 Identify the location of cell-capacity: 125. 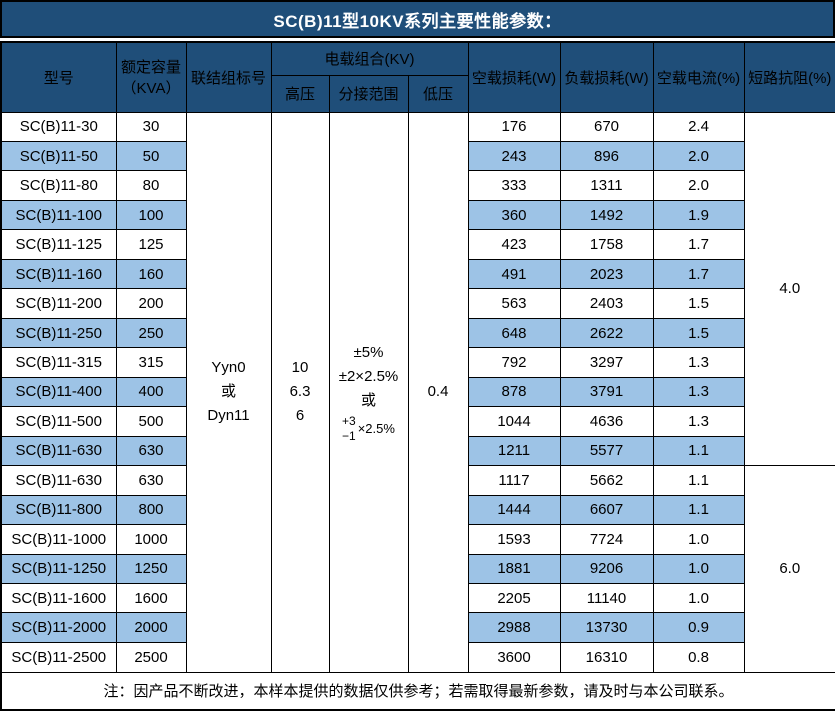
(151, 244).